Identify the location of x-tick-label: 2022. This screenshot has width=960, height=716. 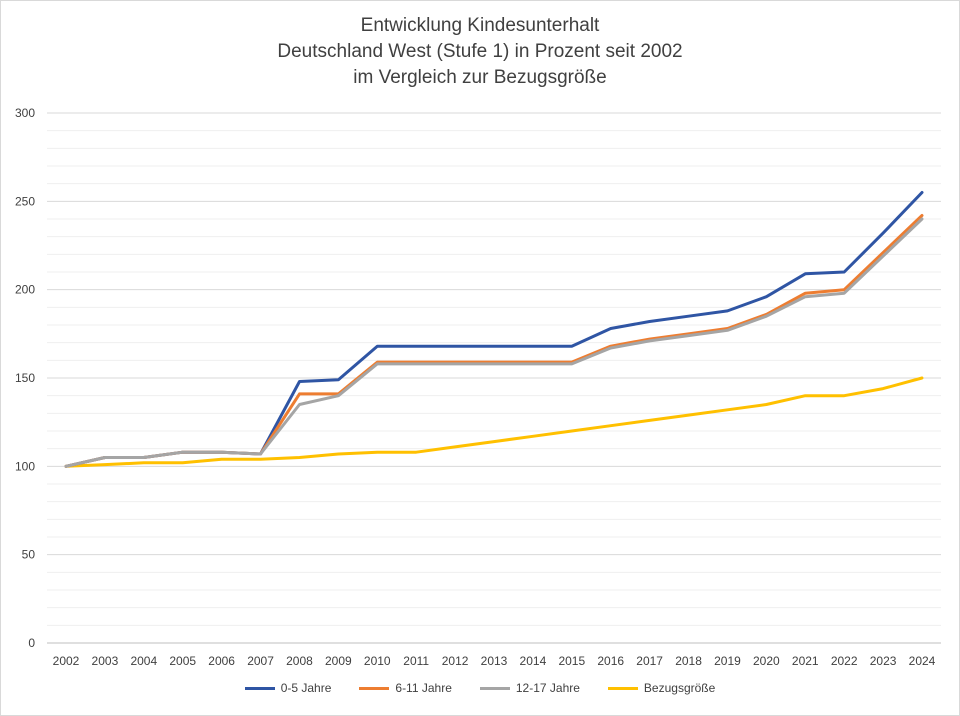
(844, 661).